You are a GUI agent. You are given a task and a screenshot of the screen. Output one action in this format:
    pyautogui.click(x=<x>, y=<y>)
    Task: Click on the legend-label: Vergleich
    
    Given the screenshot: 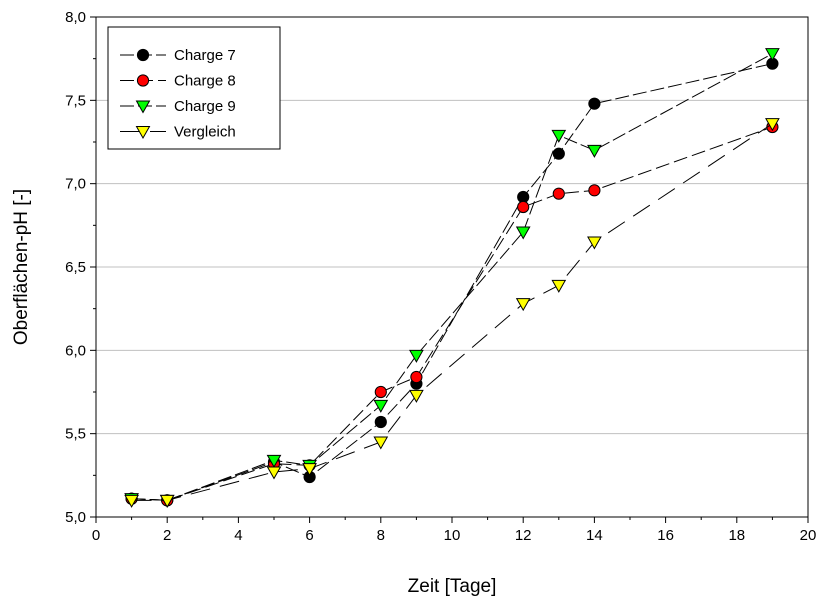 What is the action you would take?
    pyautogui.click(x=205, y=132)
    